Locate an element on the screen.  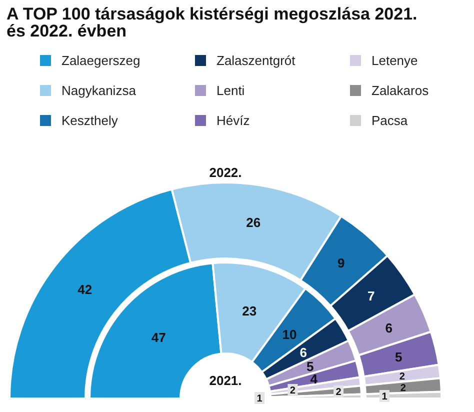
data-label: 10 is located at coordinates (289, 334).